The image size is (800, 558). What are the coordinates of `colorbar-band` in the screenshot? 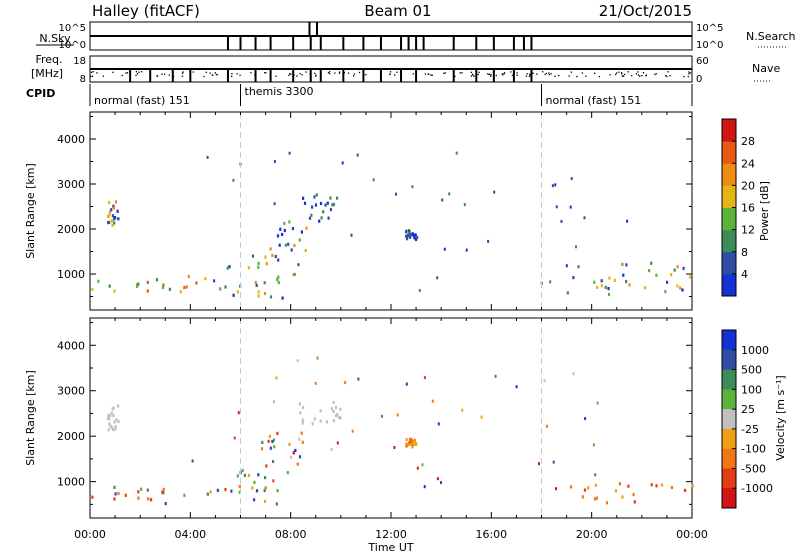 It's located at (729, 419).